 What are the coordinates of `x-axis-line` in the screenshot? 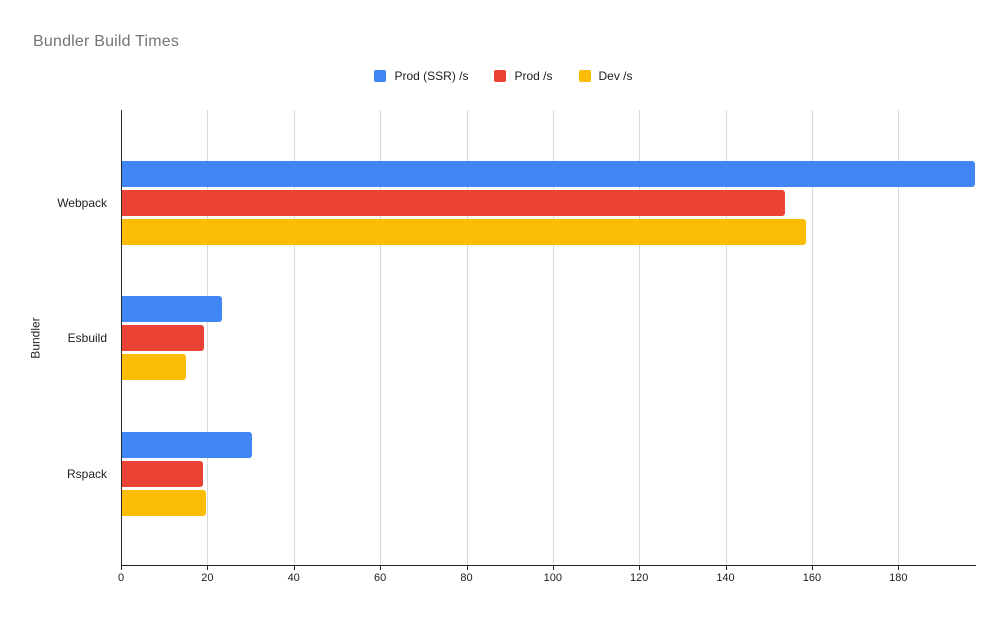 It's located at (548, 565).